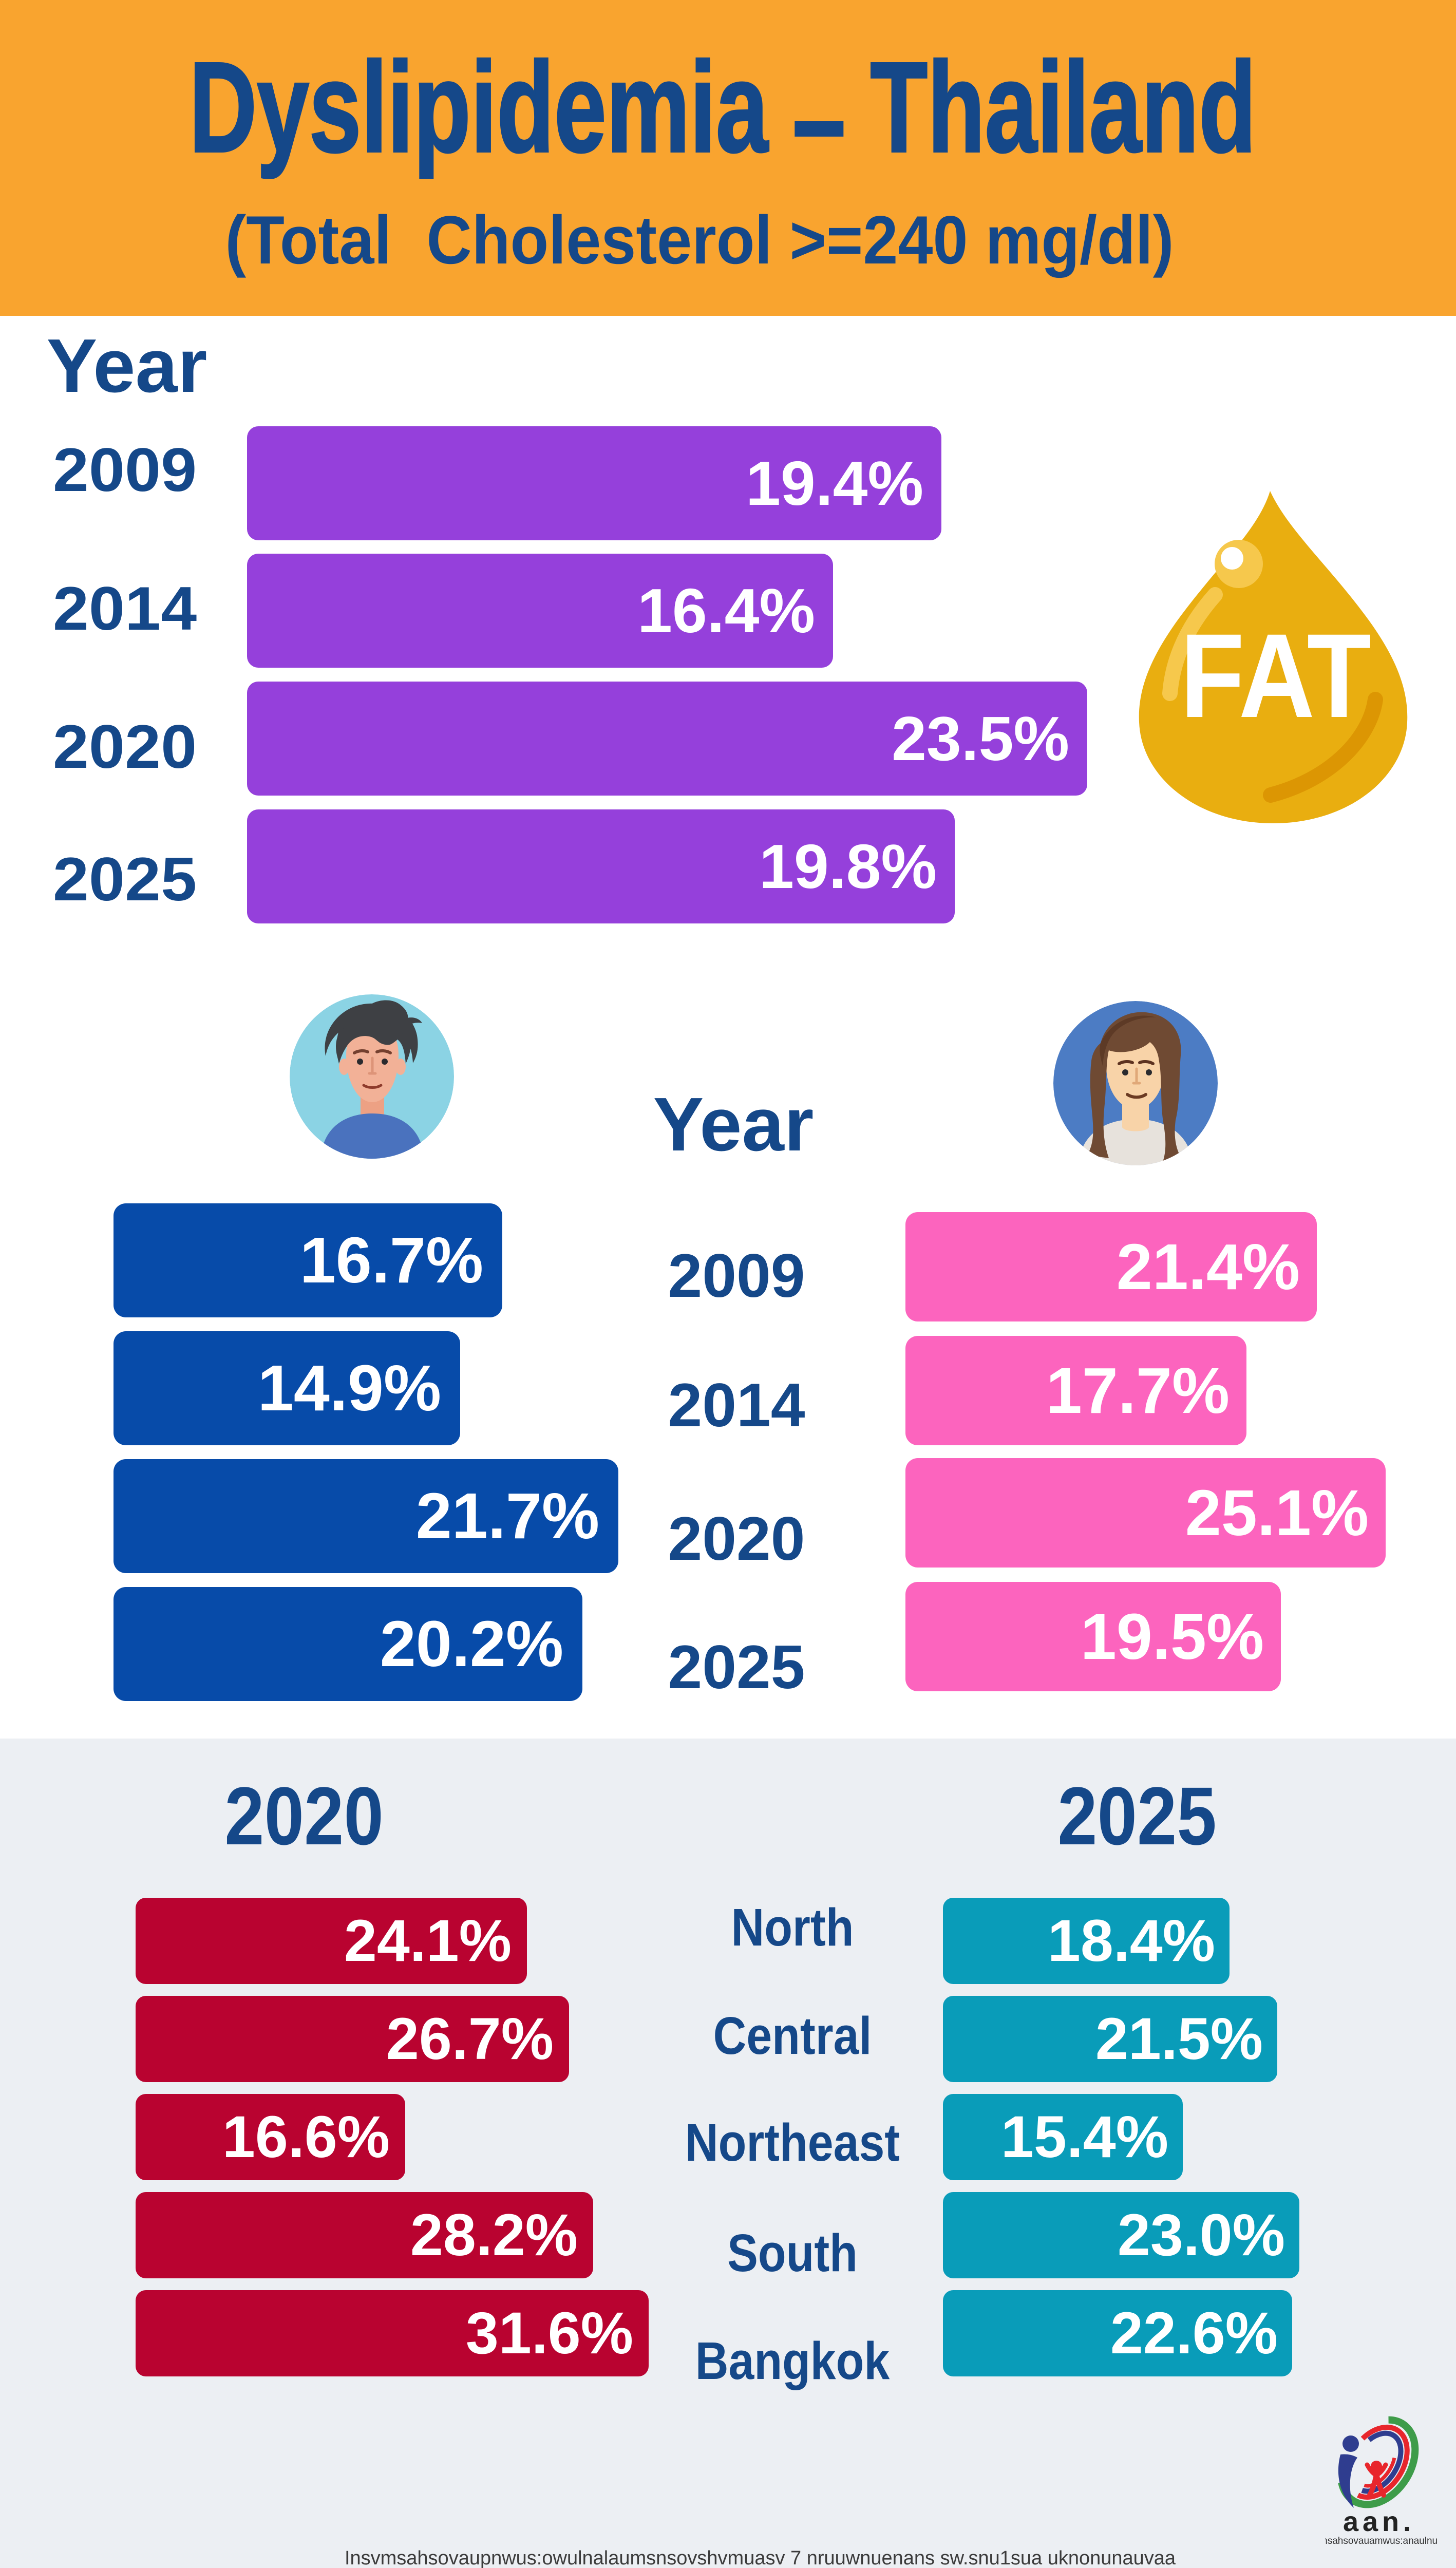 The height and width of the screenshot is (2568, 1456). I want to click on svg-text: aan., so click(1379, 2521).